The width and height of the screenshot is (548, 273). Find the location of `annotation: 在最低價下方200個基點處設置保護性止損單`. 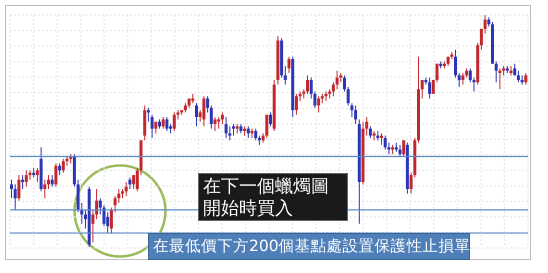

annotation: 在最低價下方200個基點處設置保護性止損單 is located at coordinates (309, 246).